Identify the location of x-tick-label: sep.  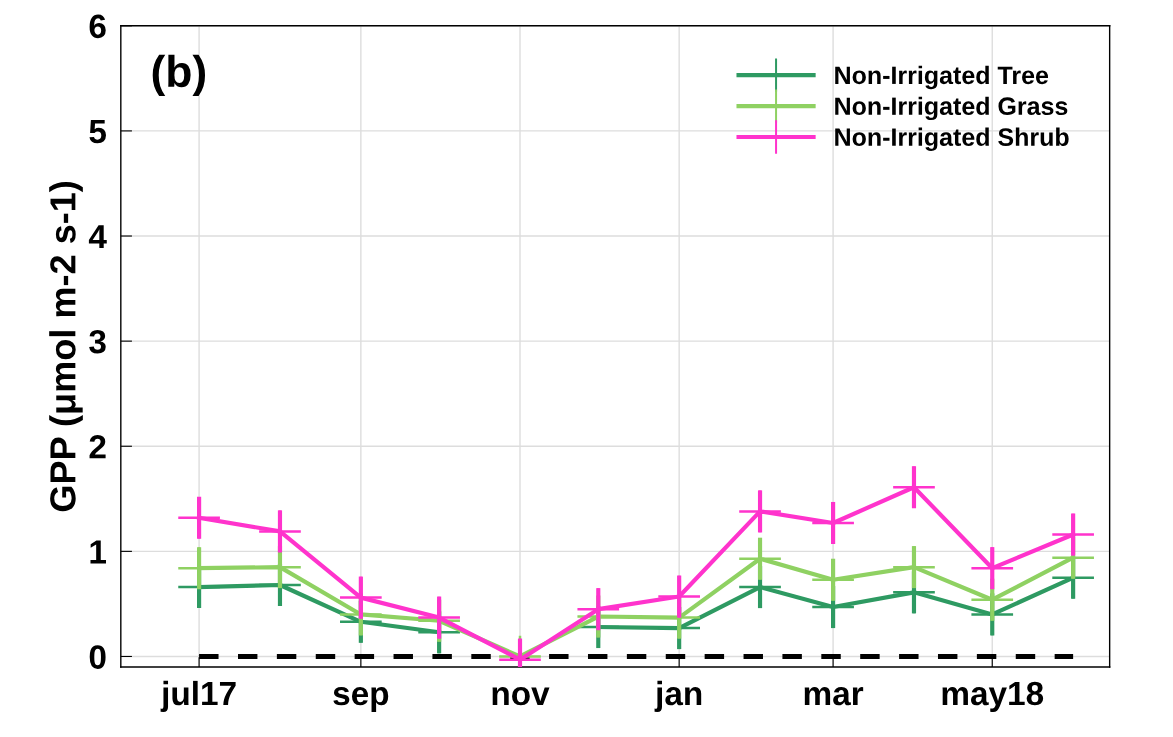
(361, 699).